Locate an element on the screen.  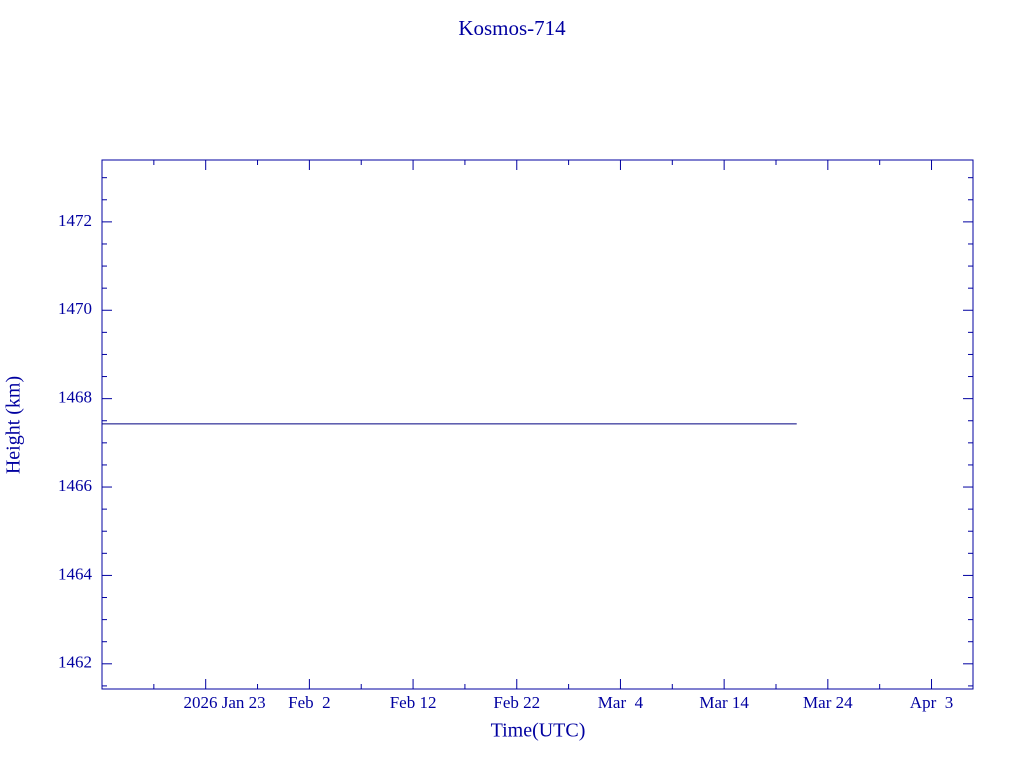
x-tick-label: Mar 4 is located at coordinates (621, 702).